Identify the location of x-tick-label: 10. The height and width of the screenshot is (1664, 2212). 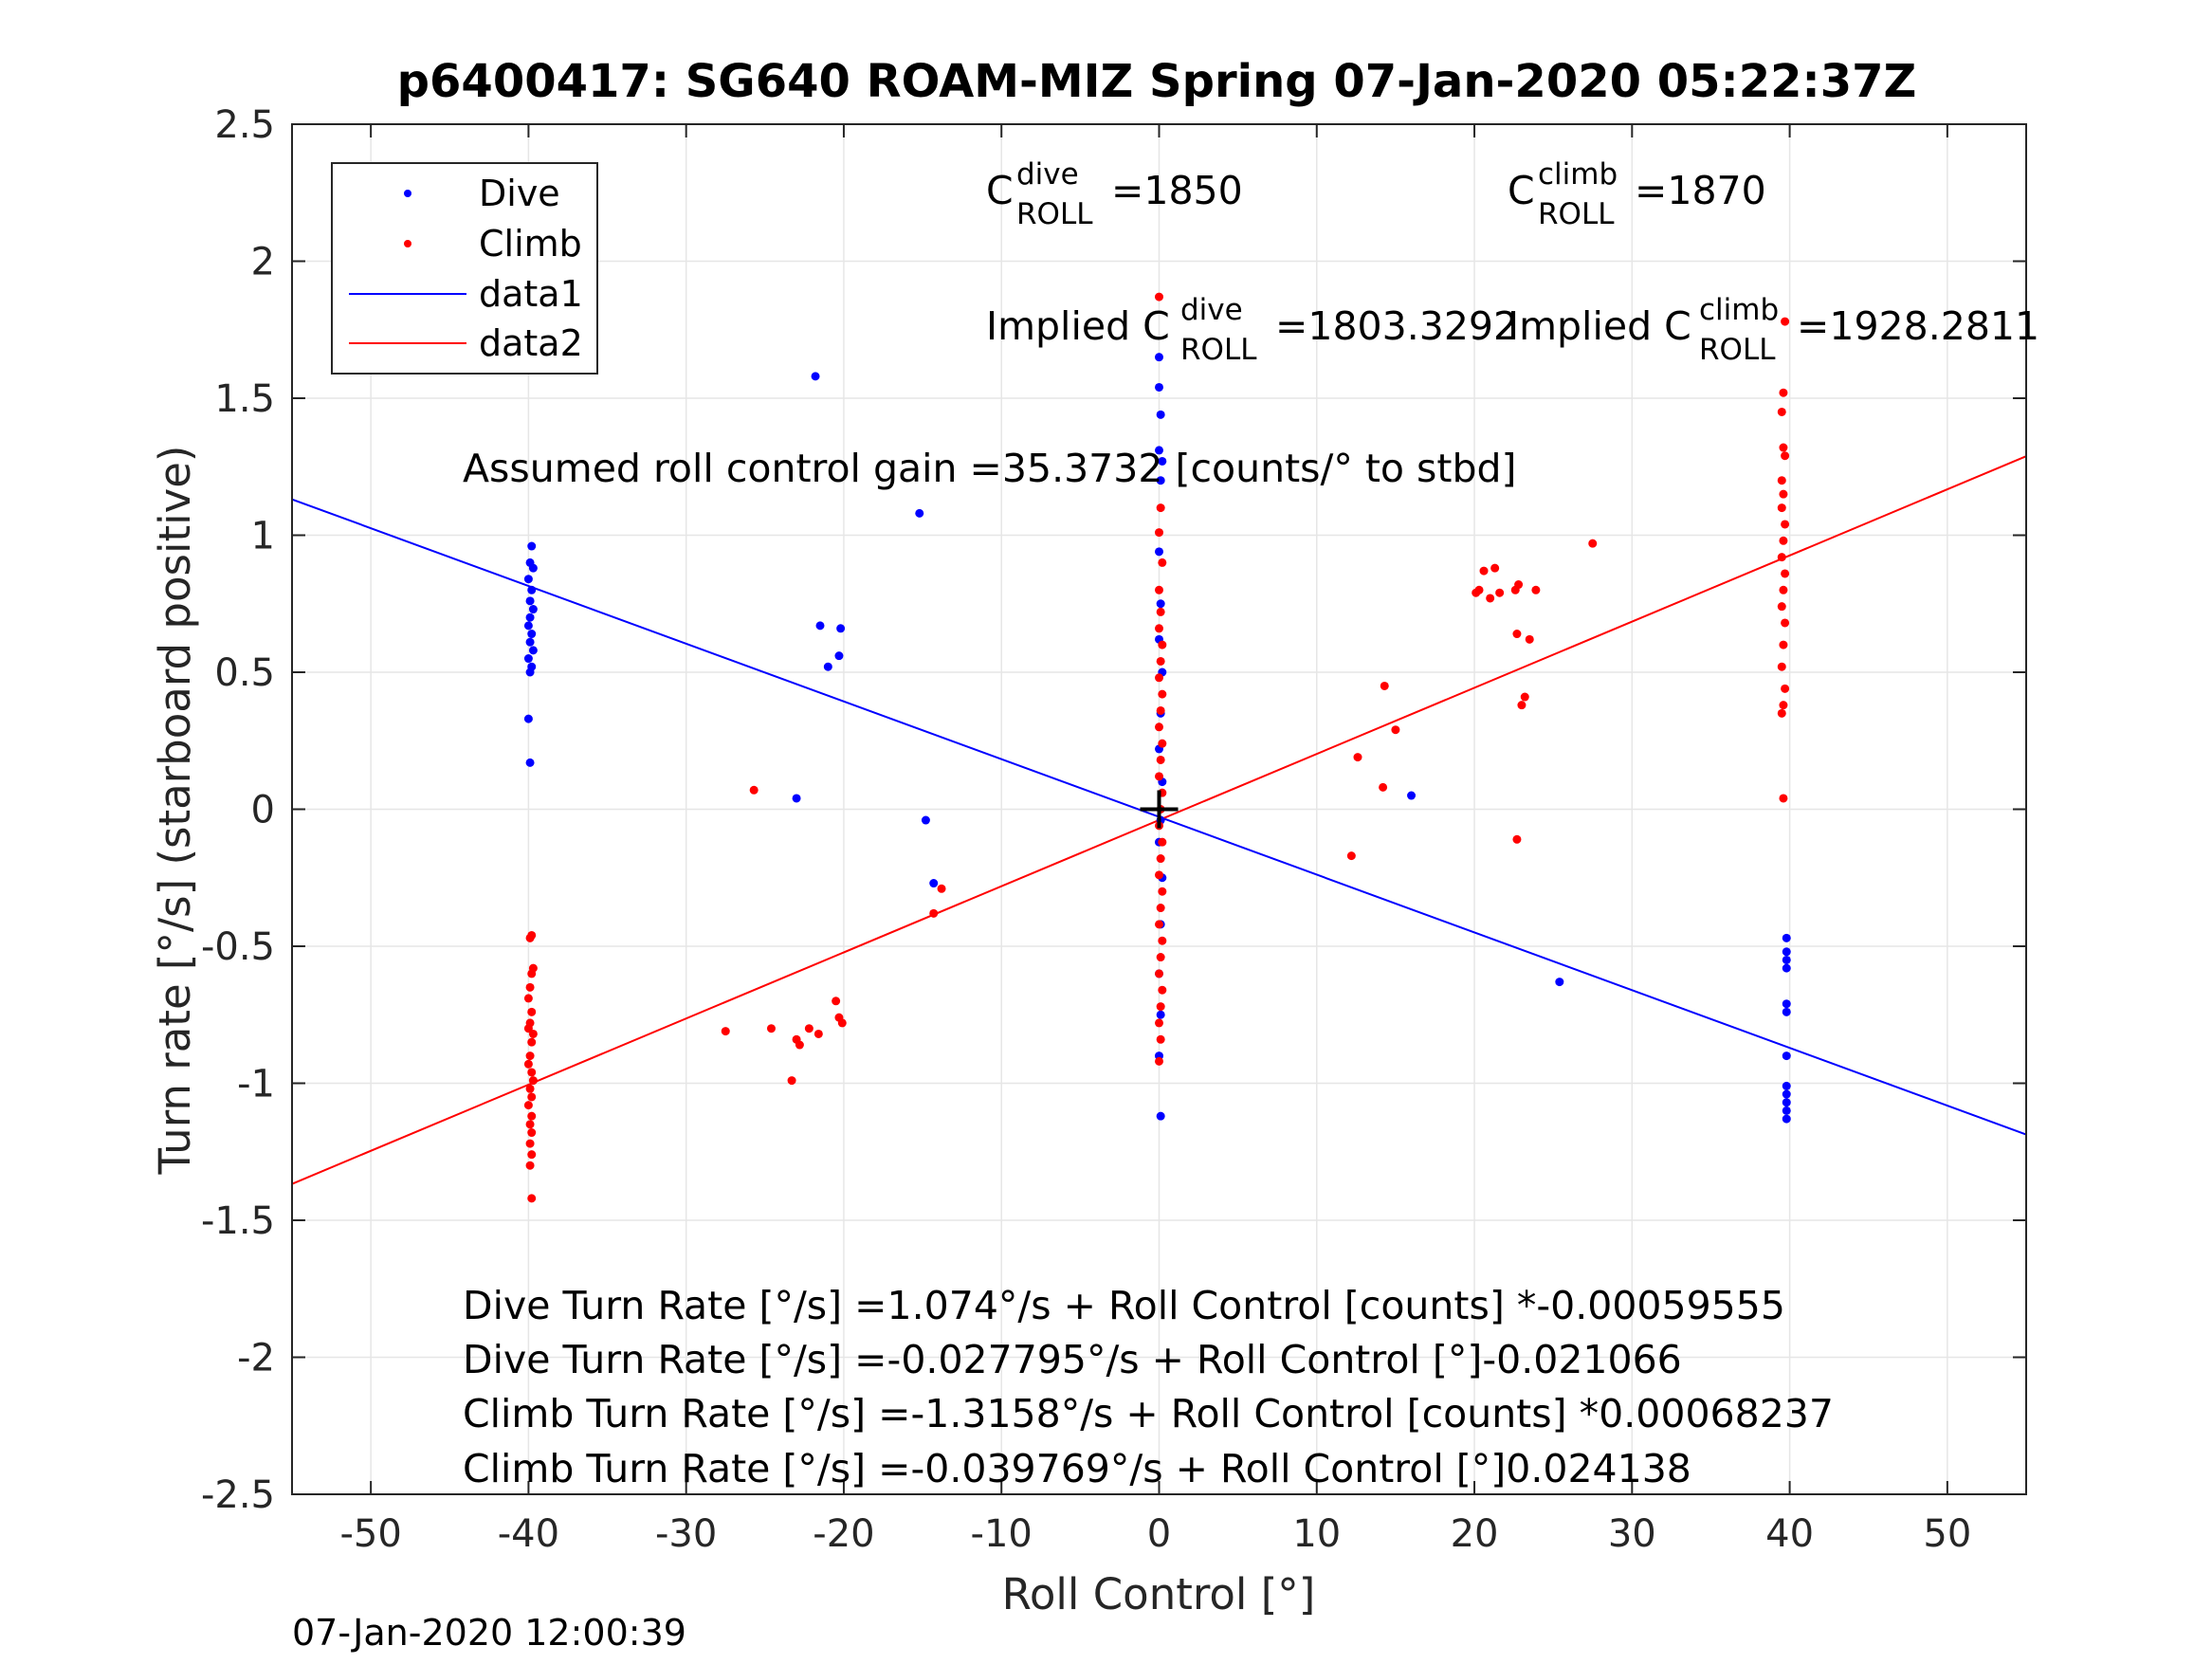
(1316, 1534).